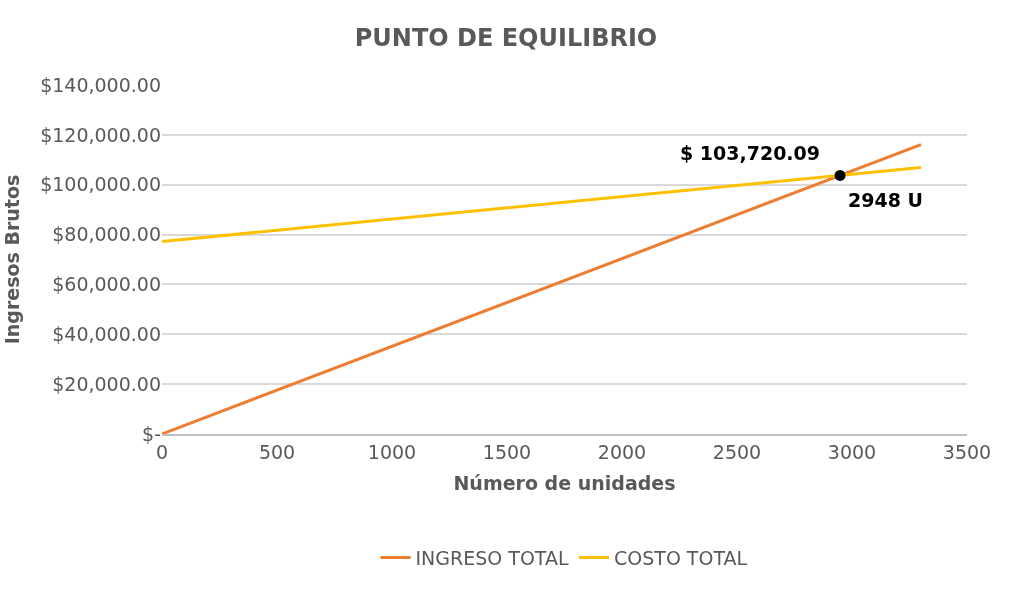  What do you see at coordinates (967, 451) in the screenshot?
I see `x-tick-label: 3500` at bounding box center [967, 451].